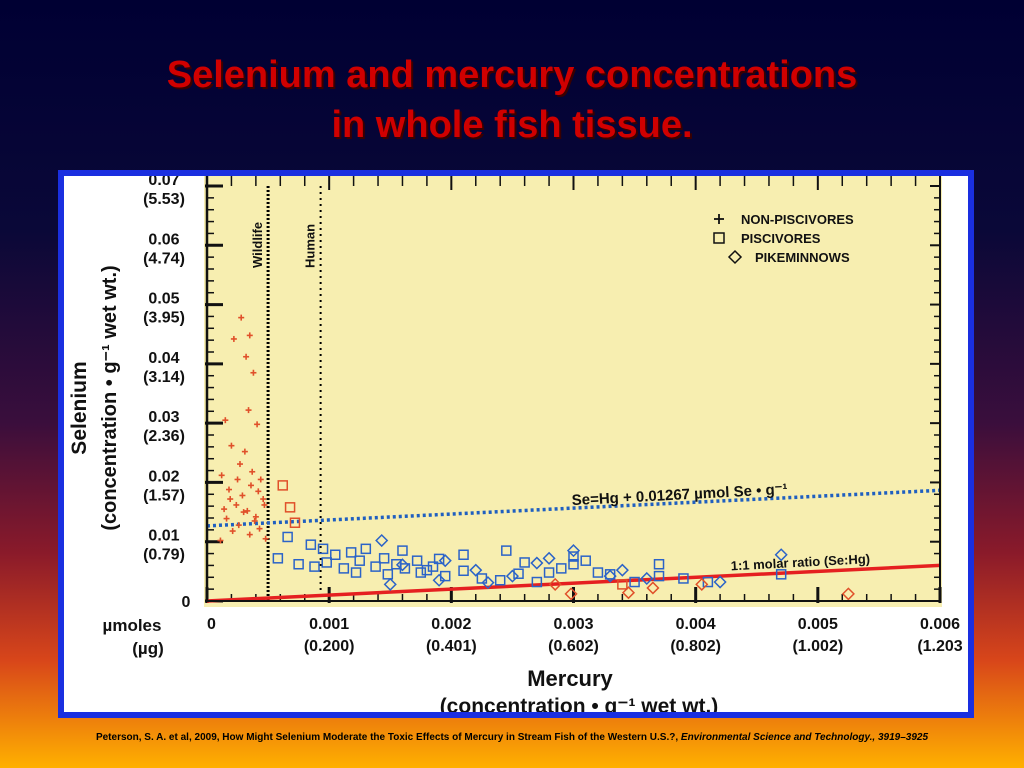  What do you see at coordinates (164, 258) in the screenshot?
I see `y-tick-label-ug: (4.74)` at bounding box center [164, 258].